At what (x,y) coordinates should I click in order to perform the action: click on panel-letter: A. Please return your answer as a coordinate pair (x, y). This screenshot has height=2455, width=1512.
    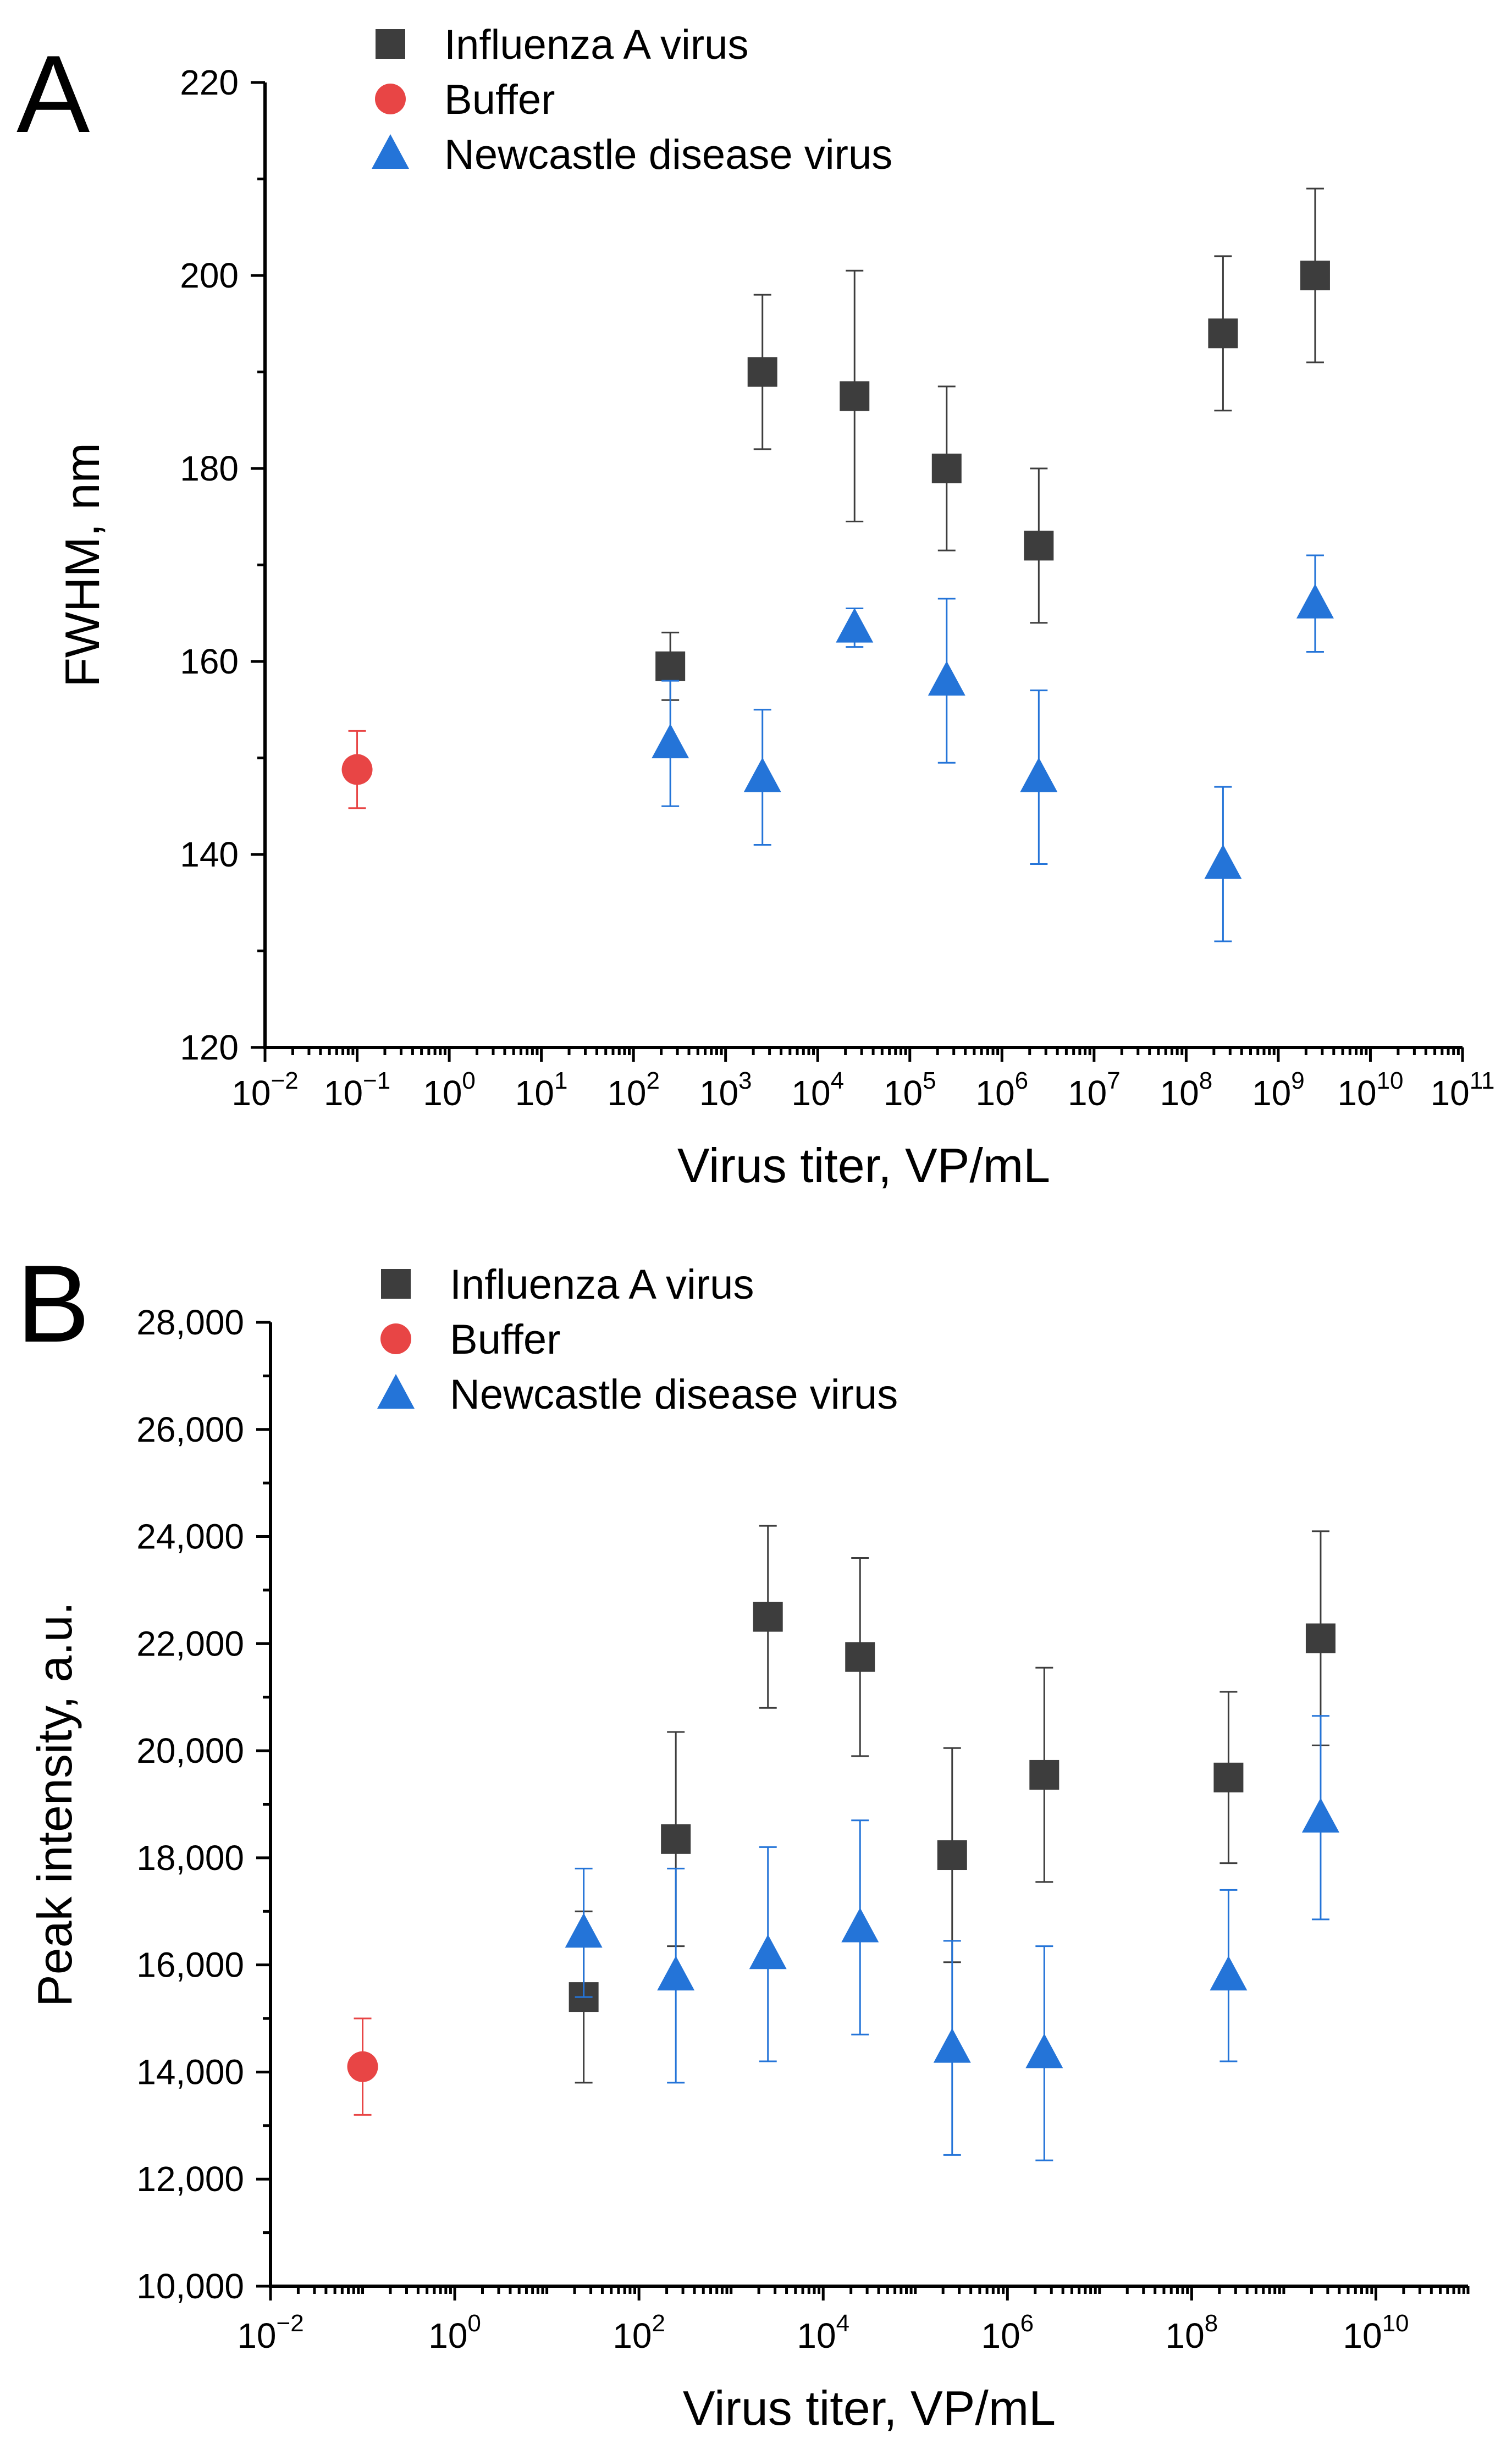
    Looking at the image, I should click on (53, 94).